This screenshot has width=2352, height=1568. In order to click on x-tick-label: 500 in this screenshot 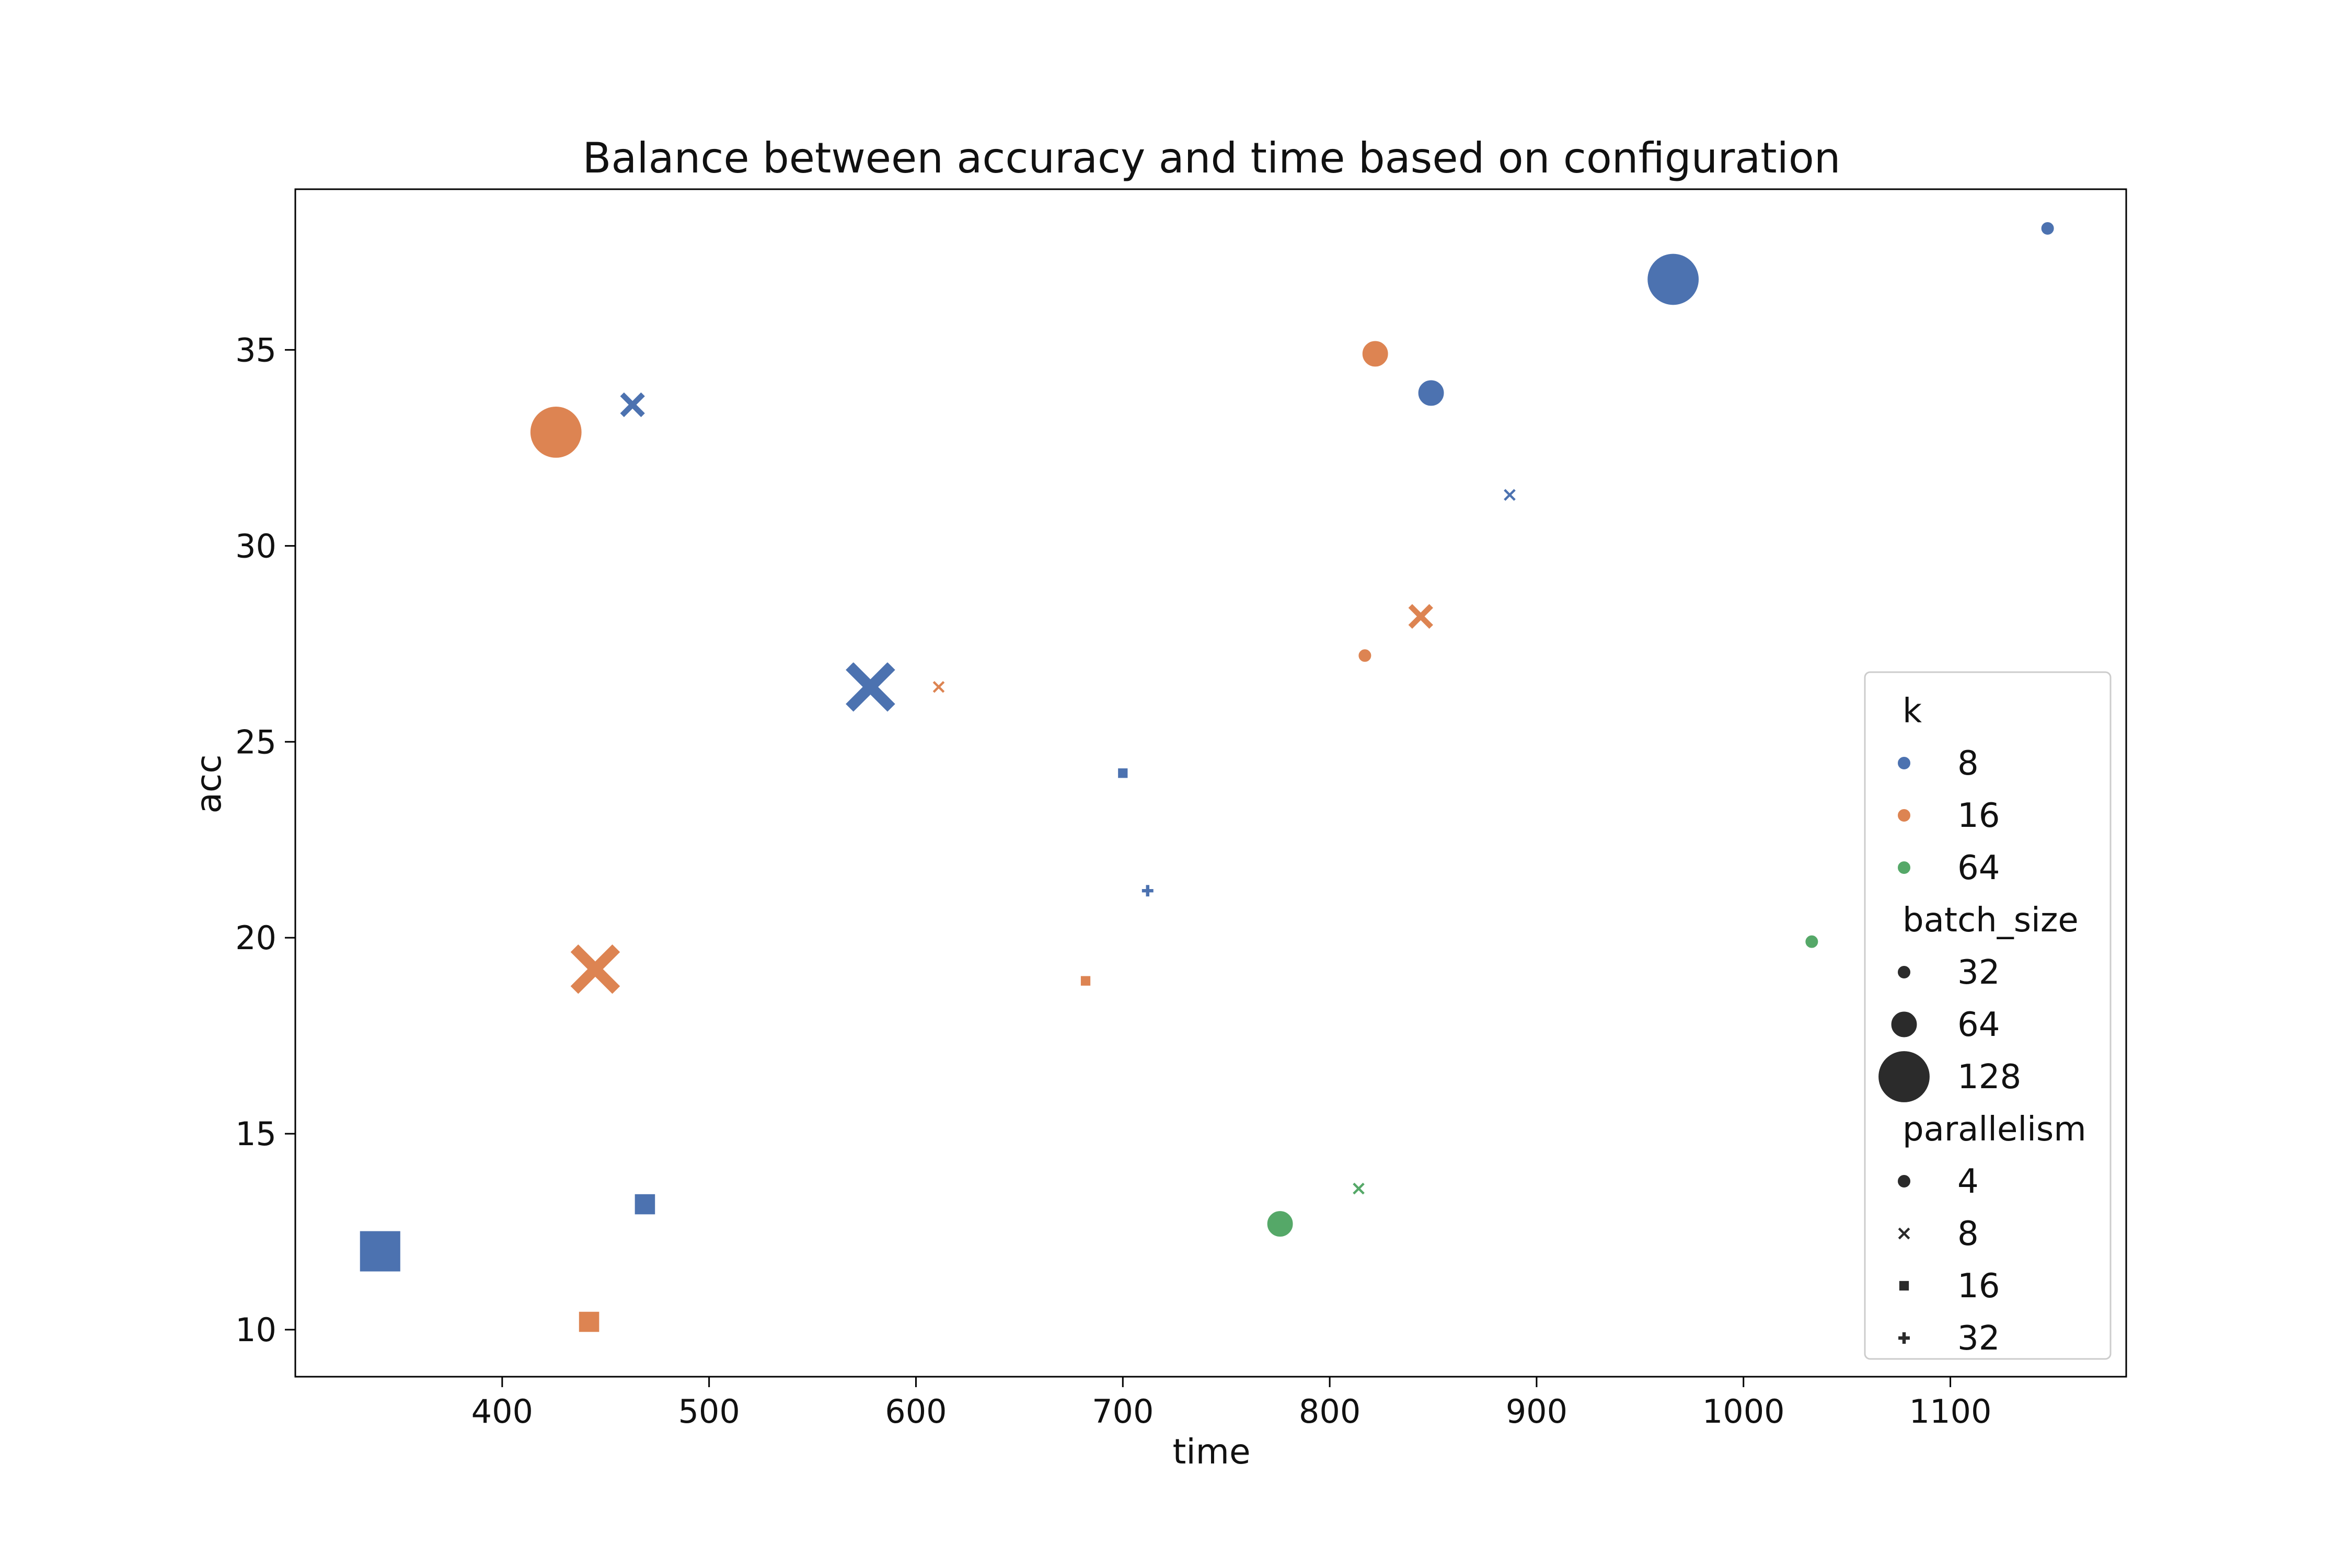, I will do `click(709, 1411)`.